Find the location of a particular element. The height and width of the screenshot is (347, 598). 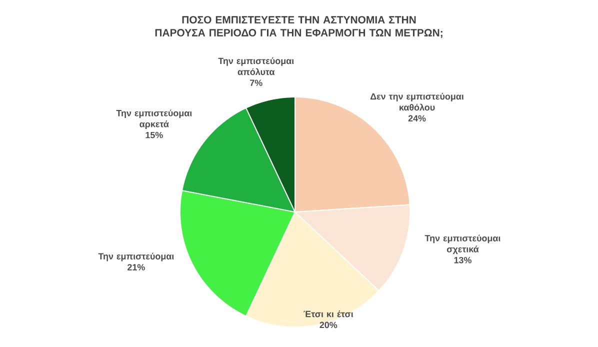

data-label: 15% is located at coordinates (154, 135).